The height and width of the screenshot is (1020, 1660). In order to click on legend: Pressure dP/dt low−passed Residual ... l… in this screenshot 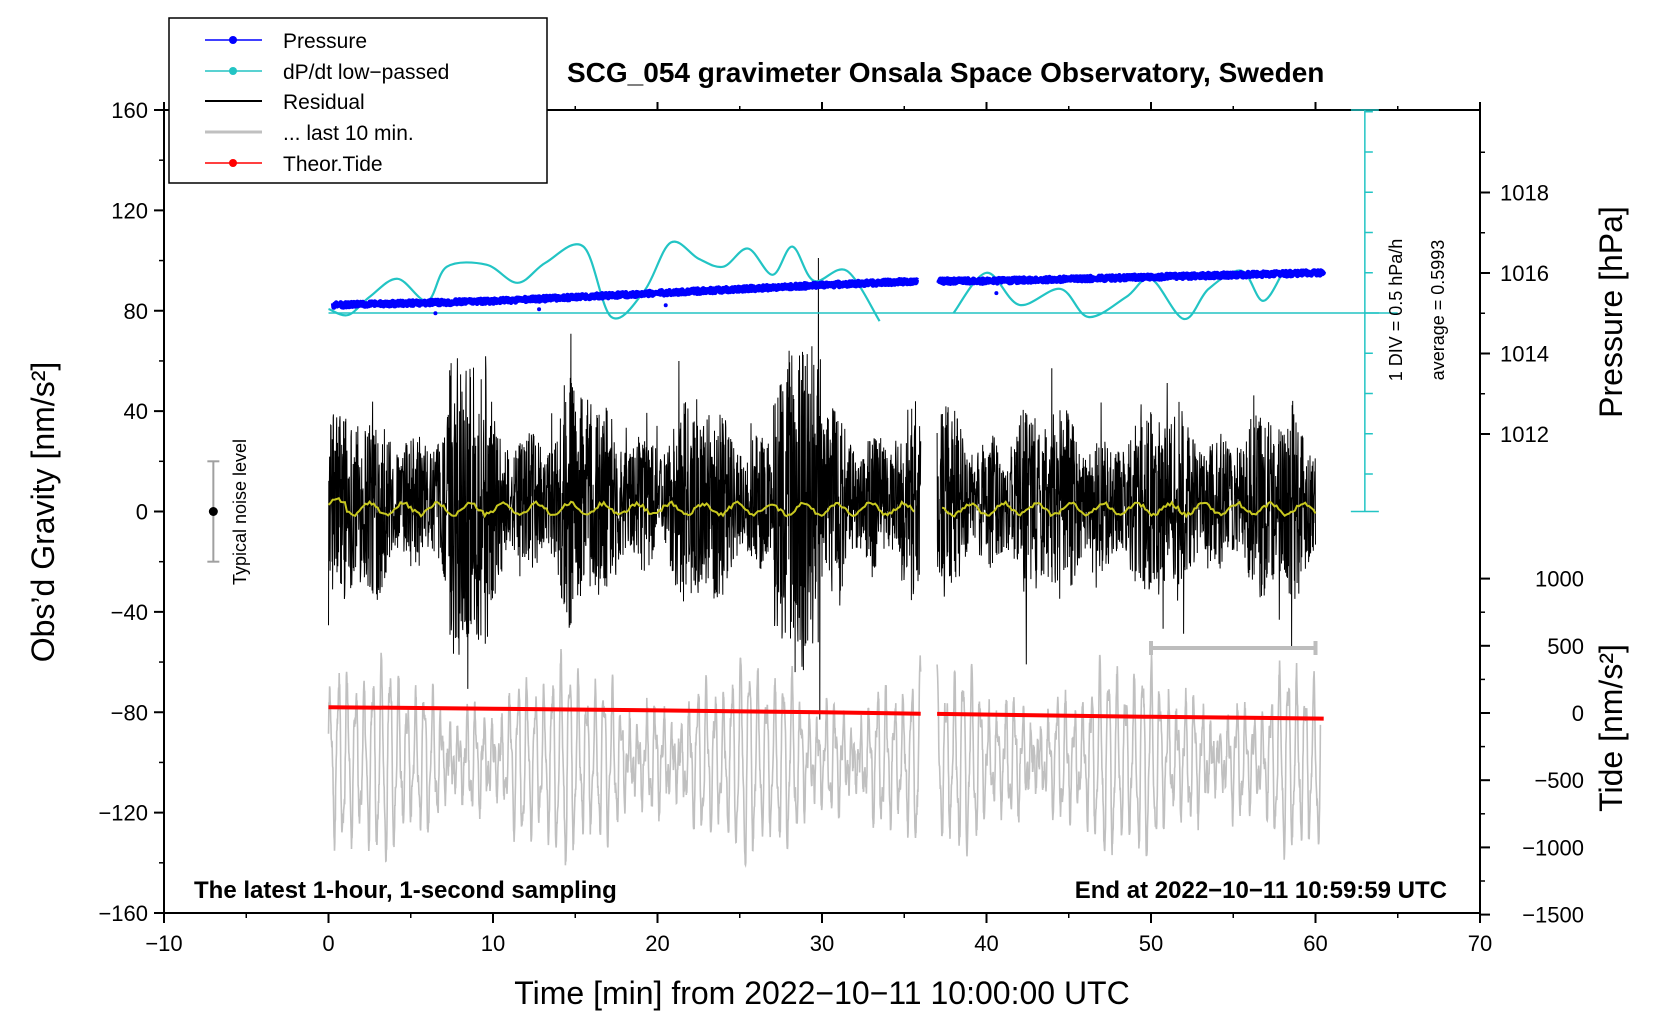, I will do `click(358, 100)`.